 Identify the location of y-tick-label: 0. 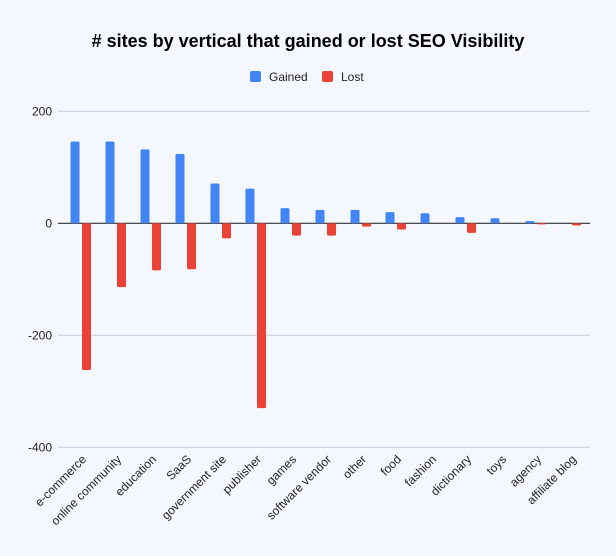
(48, 223).